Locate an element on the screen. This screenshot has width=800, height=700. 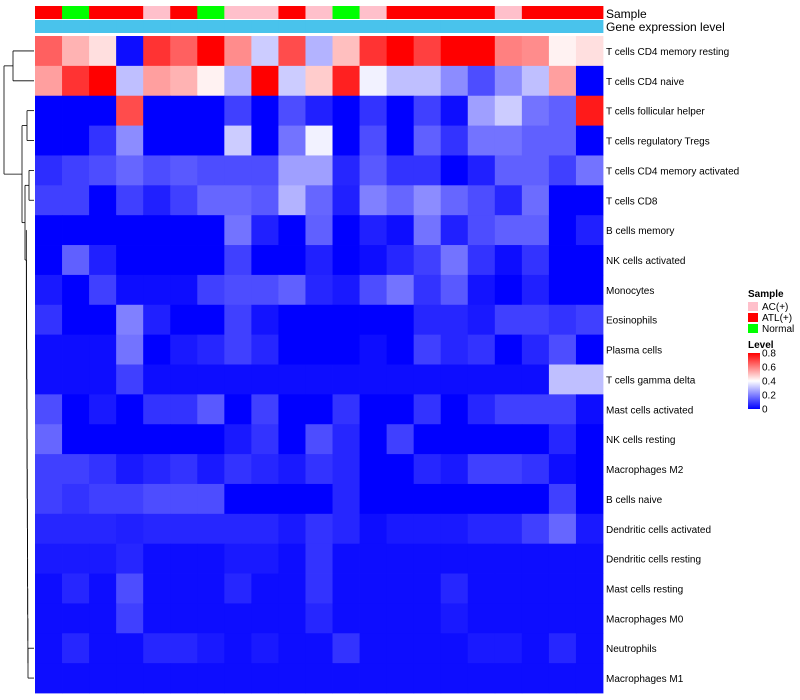
level-tick-label: 0 is located at coordinates (765, 410).